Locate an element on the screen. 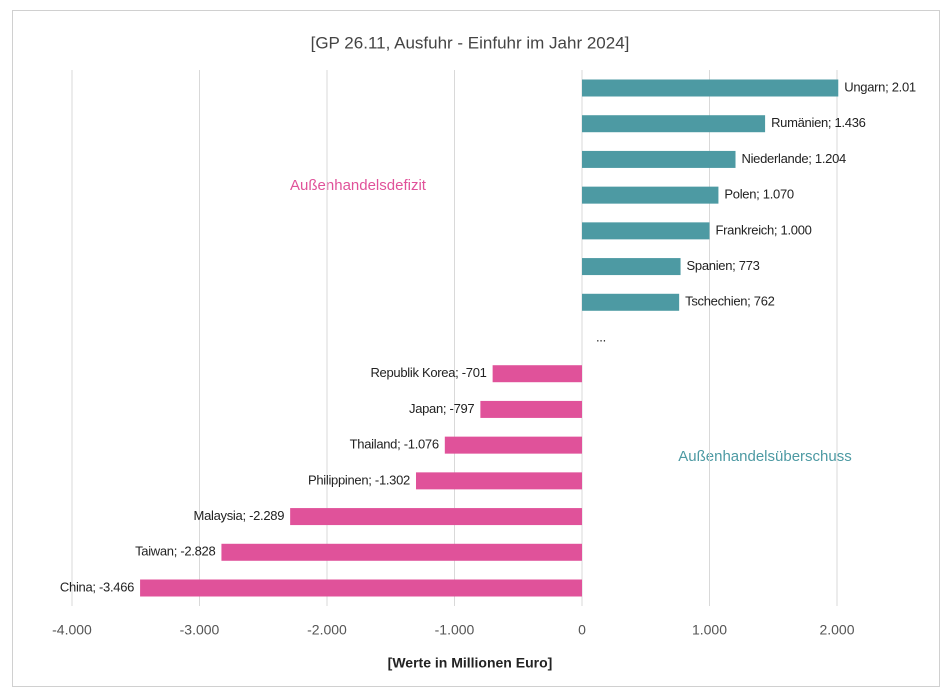 Image resolution: width=941 pixels, height=688 pixels. data-label: China; -3.466 is located at coordinates (97, 586).